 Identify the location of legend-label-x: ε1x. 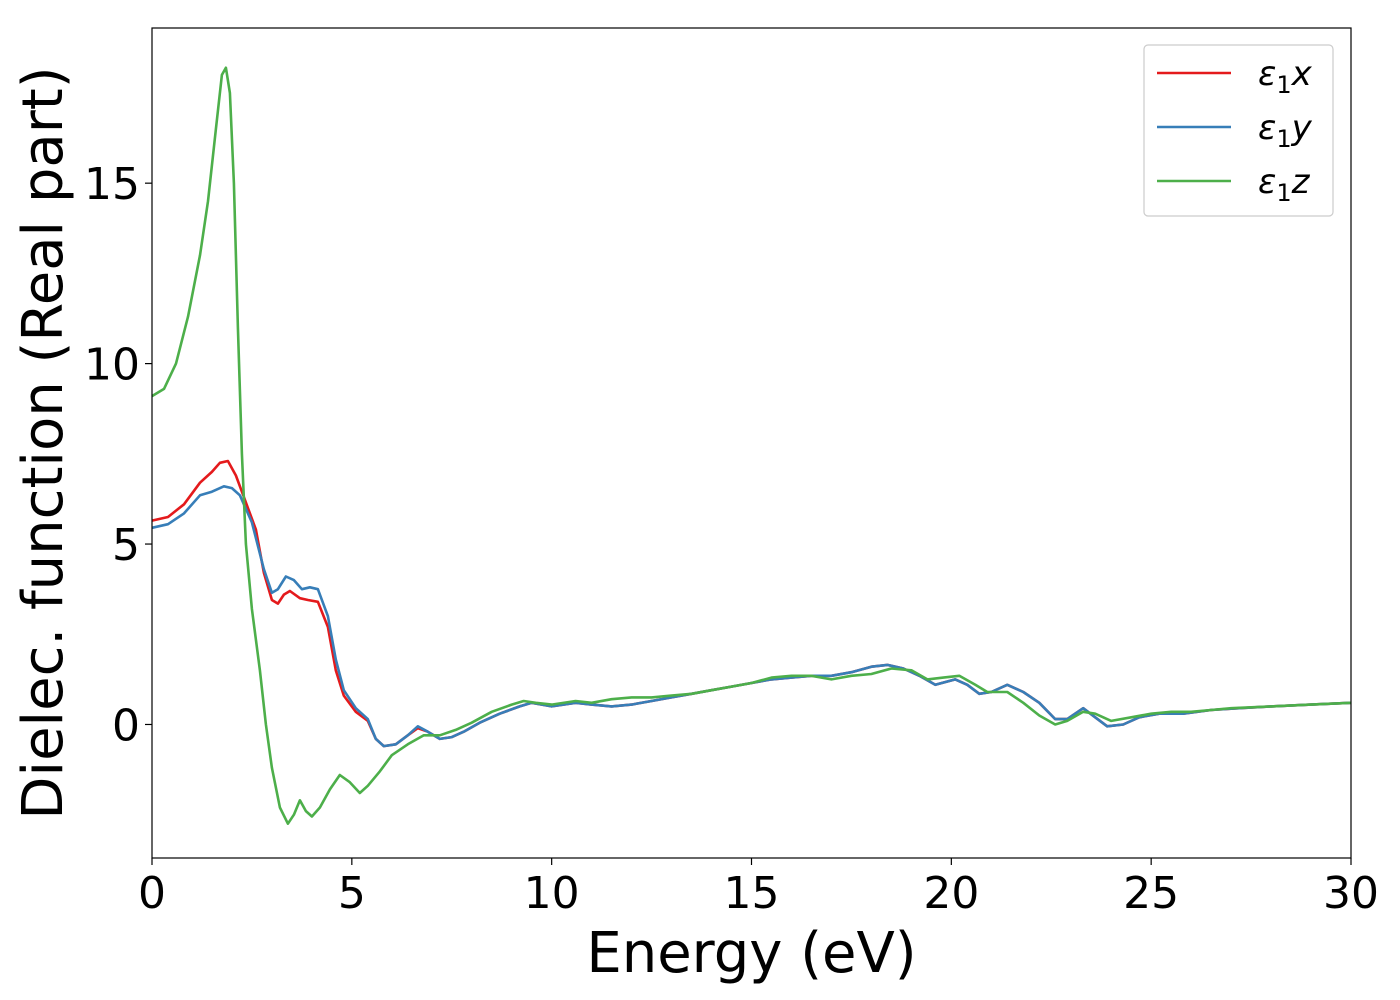
(1285, 76).